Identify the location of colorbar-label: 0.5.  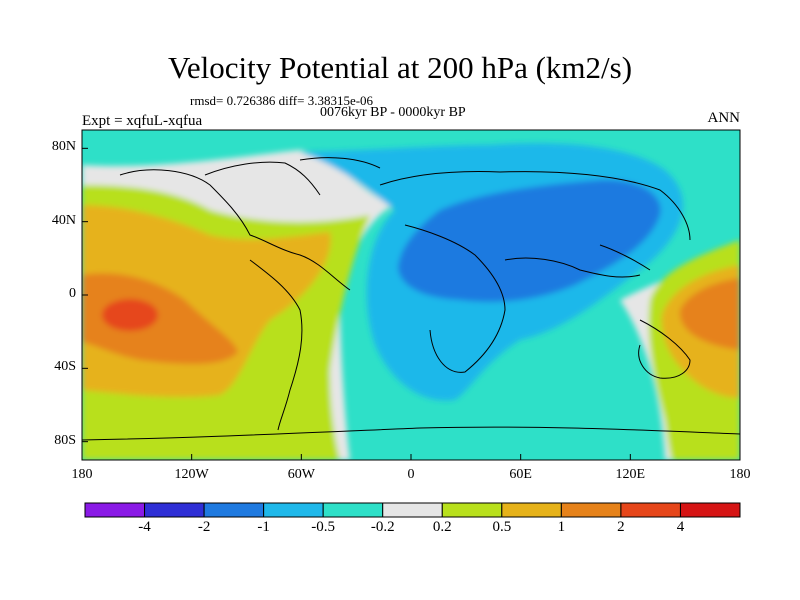
(502, 527).